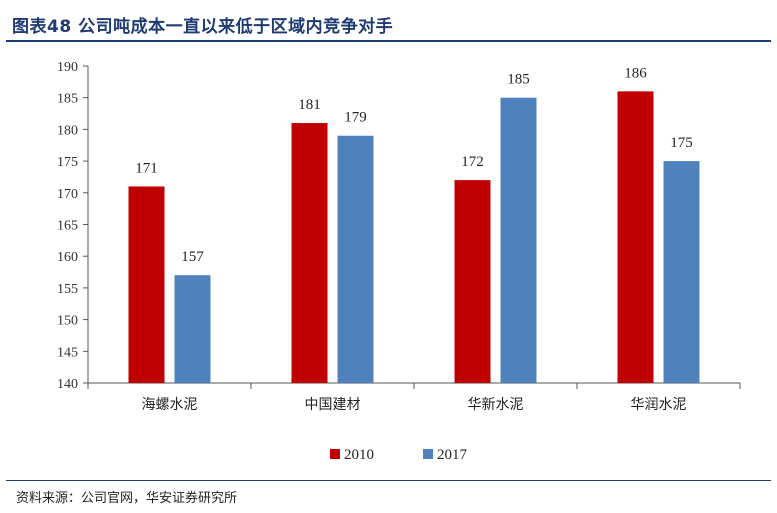 This screenshot has height=513, width=777. Describe the element at coordinates (170, 405) in the screenshot. I see `x-category-label: 海螺水泥` at that location.